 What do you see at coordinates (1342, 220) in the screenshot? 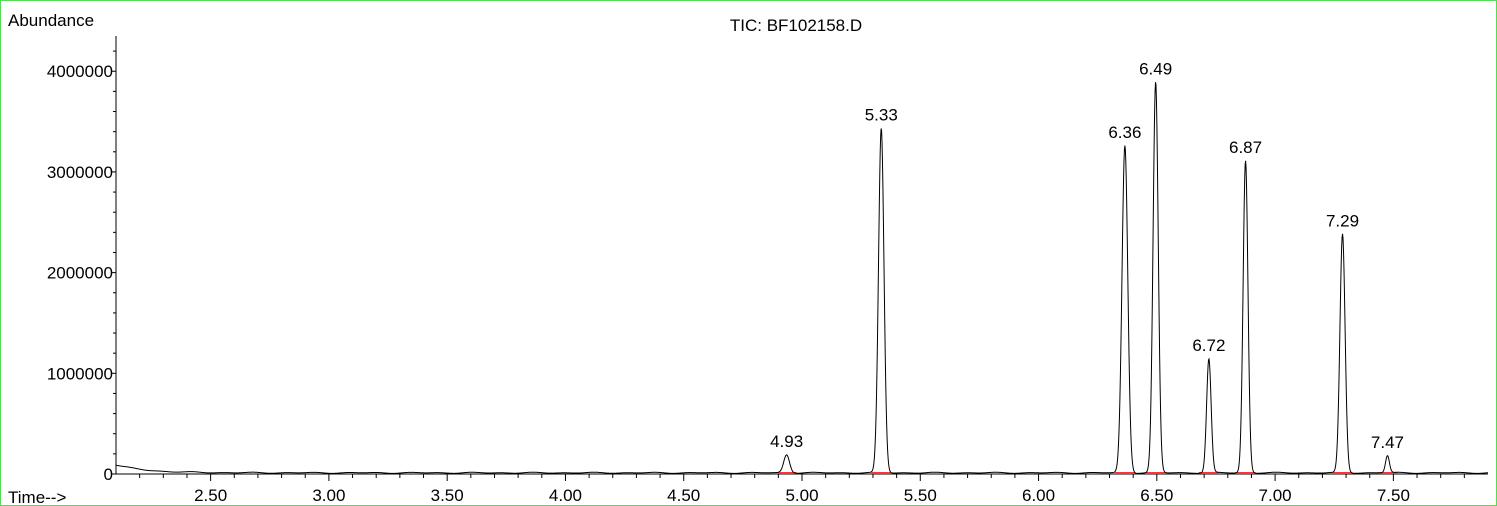
I see `peak-label-6: 7.29` at bounding box center [1342, 220].